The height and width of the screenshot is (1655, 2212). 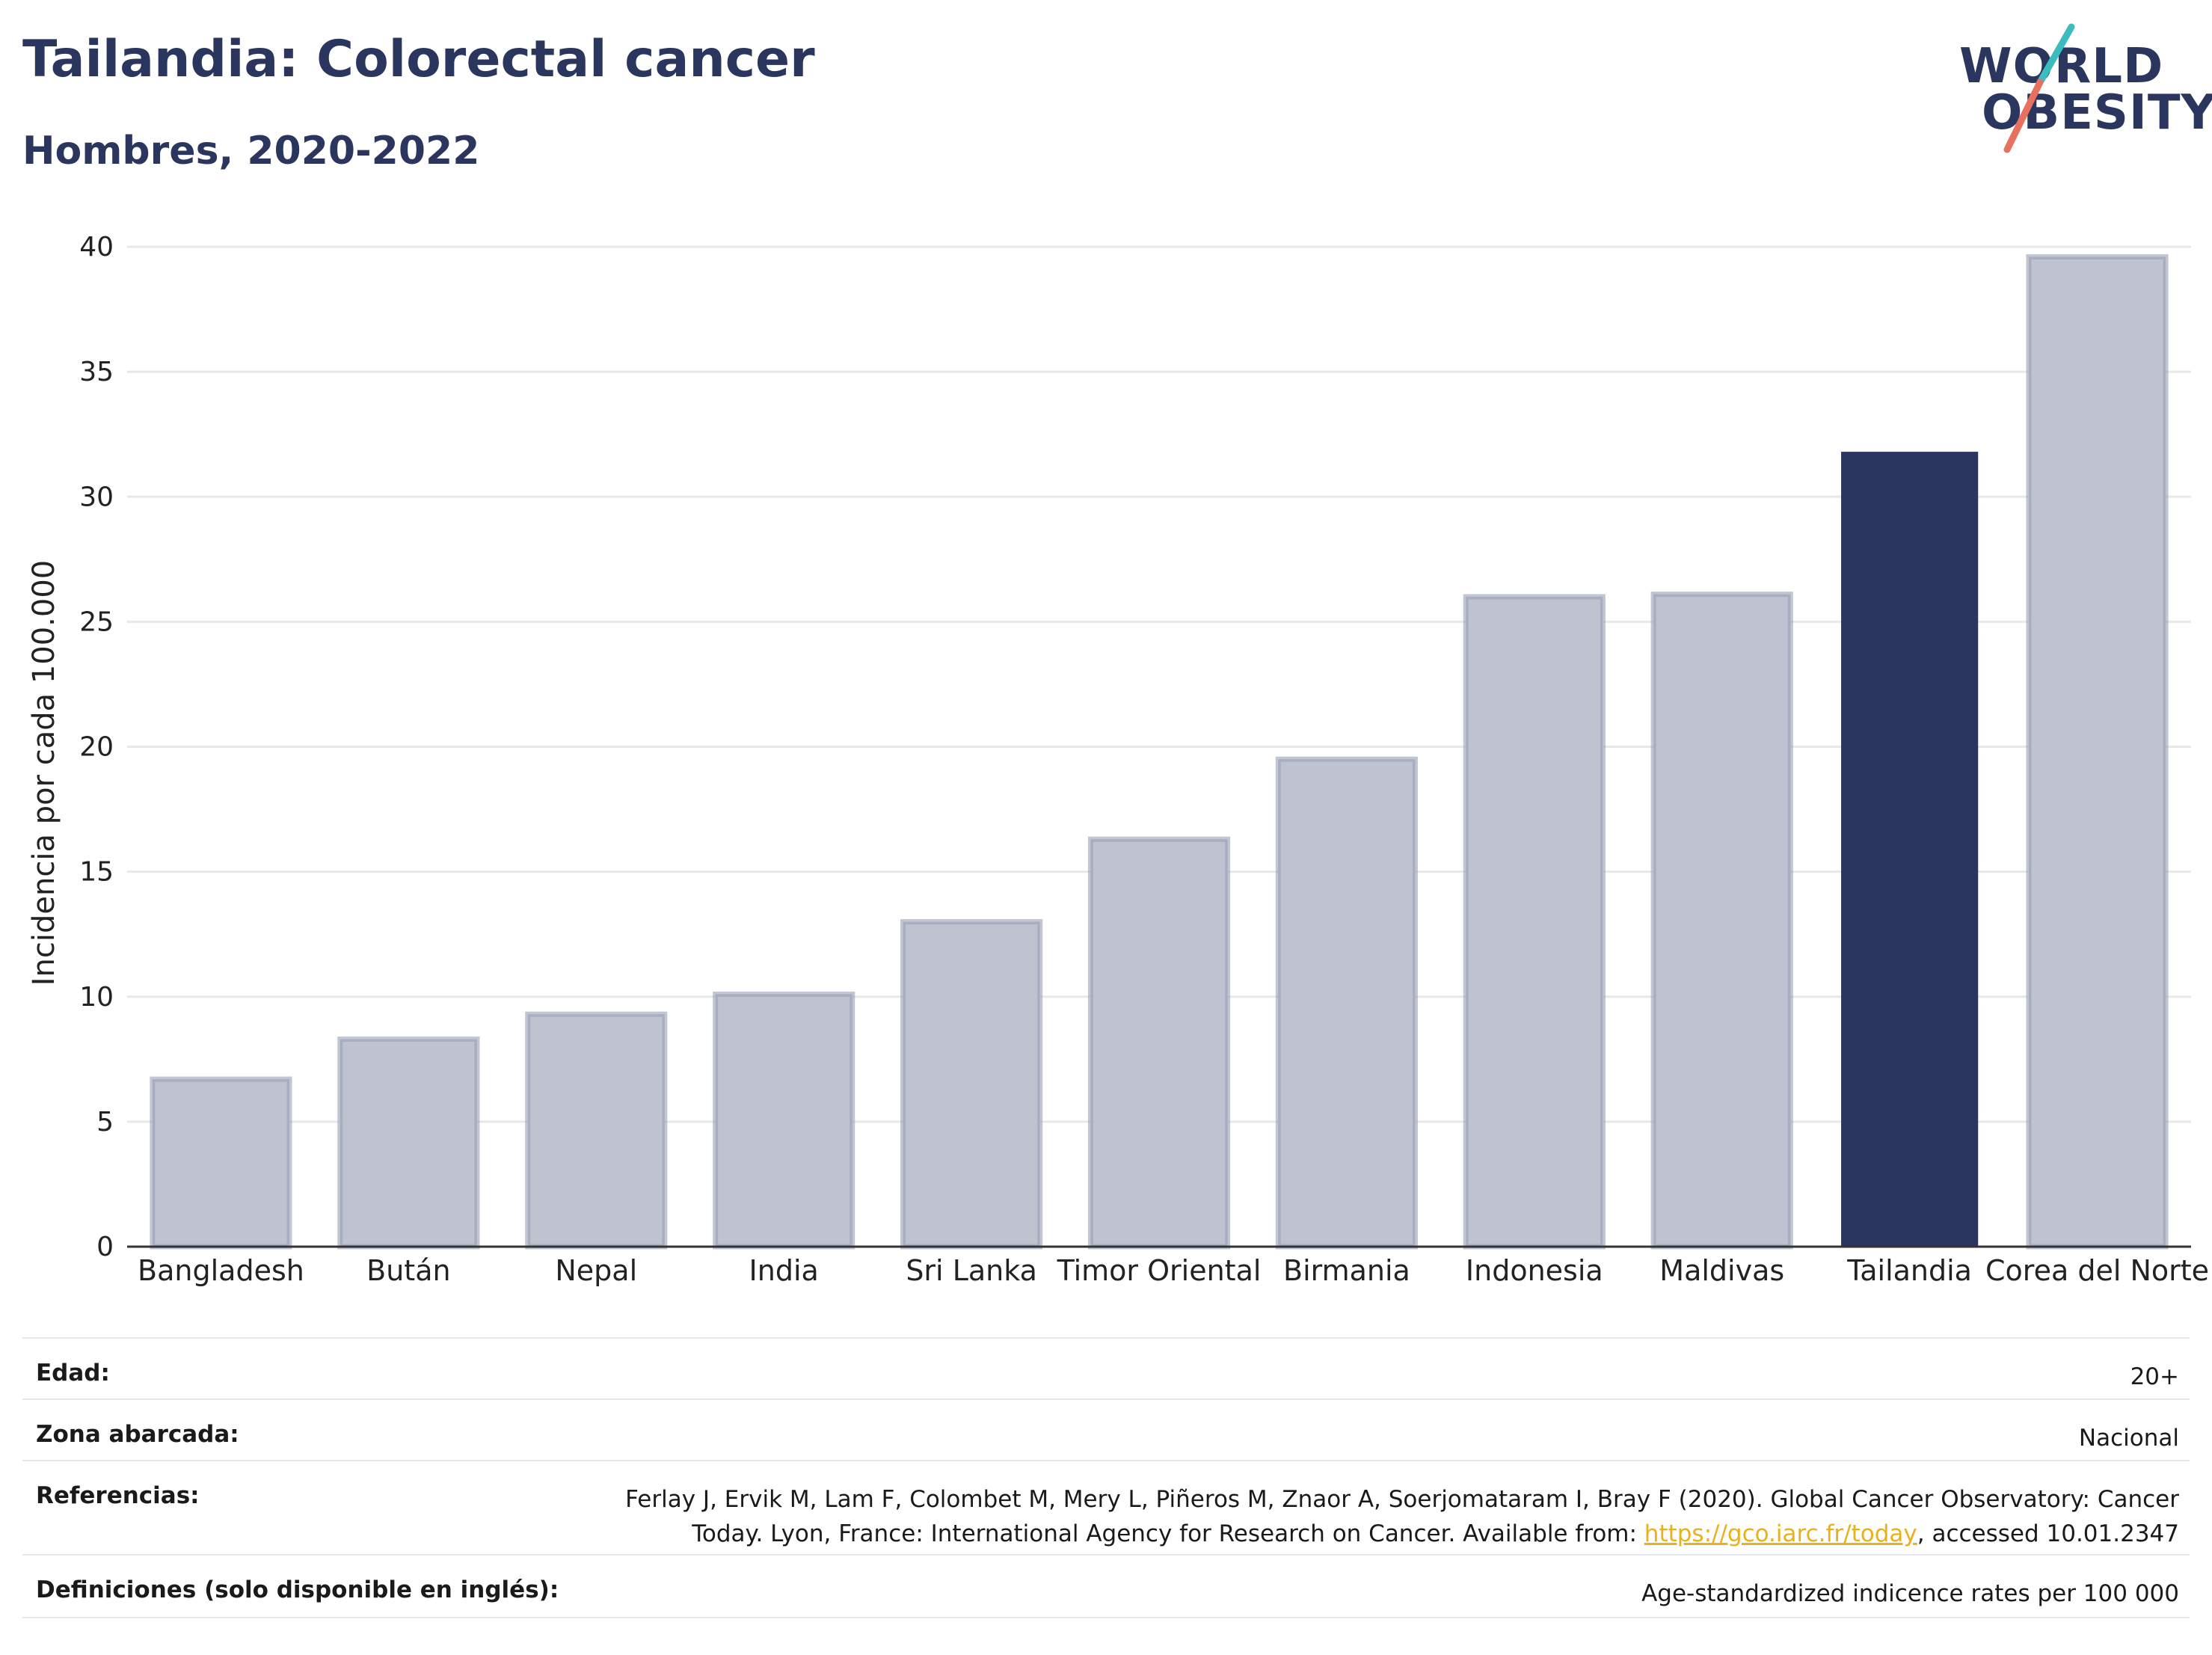 I want to click on y-tick-label: 5, so click(x=105, y=1122).